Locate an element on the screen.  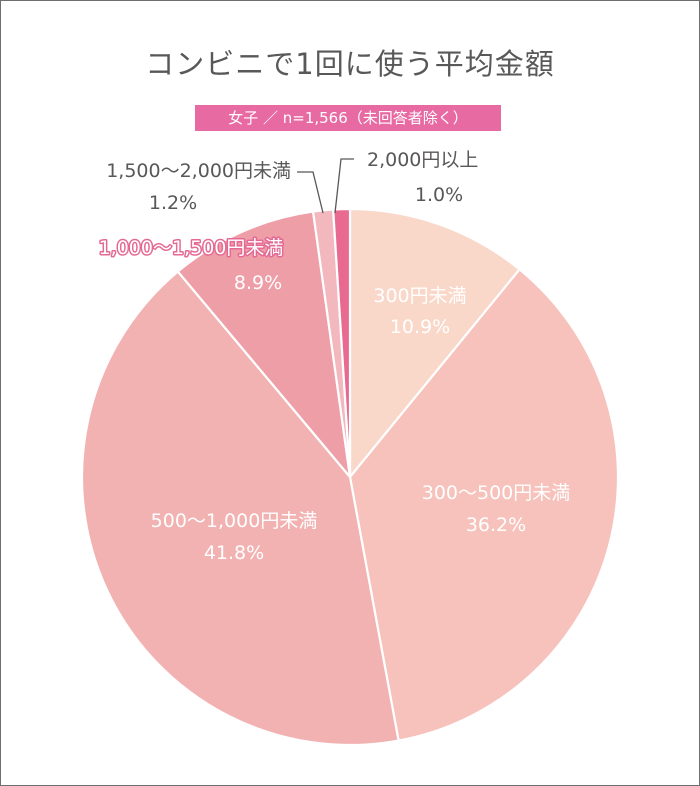
leader-line-2000-plus is located at coordinates (344, 186).